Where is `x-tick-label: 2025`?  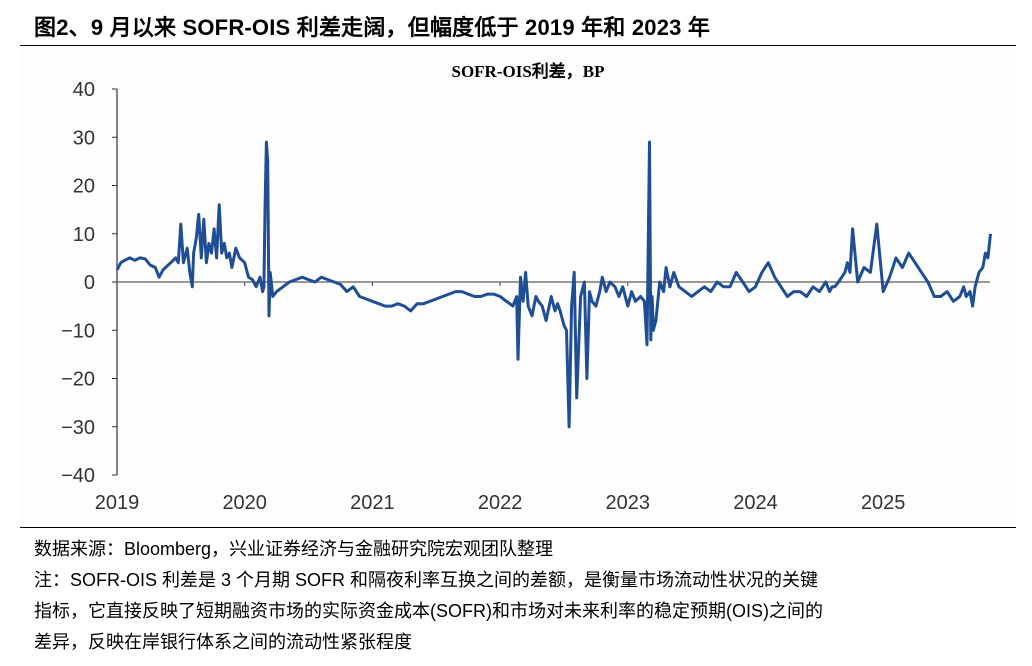 x-tick-label: 2025 is located at coordinates (883, 503).